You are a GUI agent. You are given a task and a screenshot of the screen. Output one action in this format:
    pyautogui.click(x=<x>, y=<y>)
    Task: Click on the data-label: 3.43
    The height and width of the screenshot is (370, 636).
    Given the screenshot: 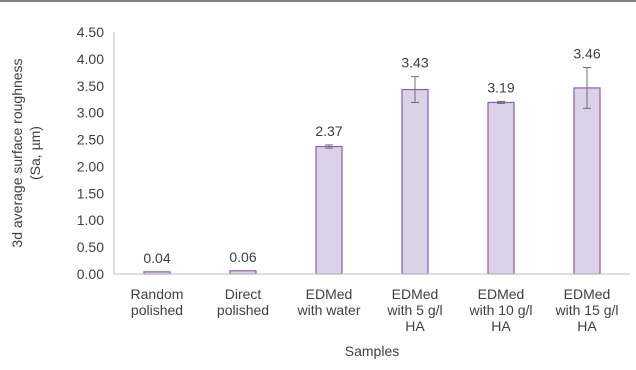 What is the action you would take?
    pyautogui.click(x=414, y=63)
    